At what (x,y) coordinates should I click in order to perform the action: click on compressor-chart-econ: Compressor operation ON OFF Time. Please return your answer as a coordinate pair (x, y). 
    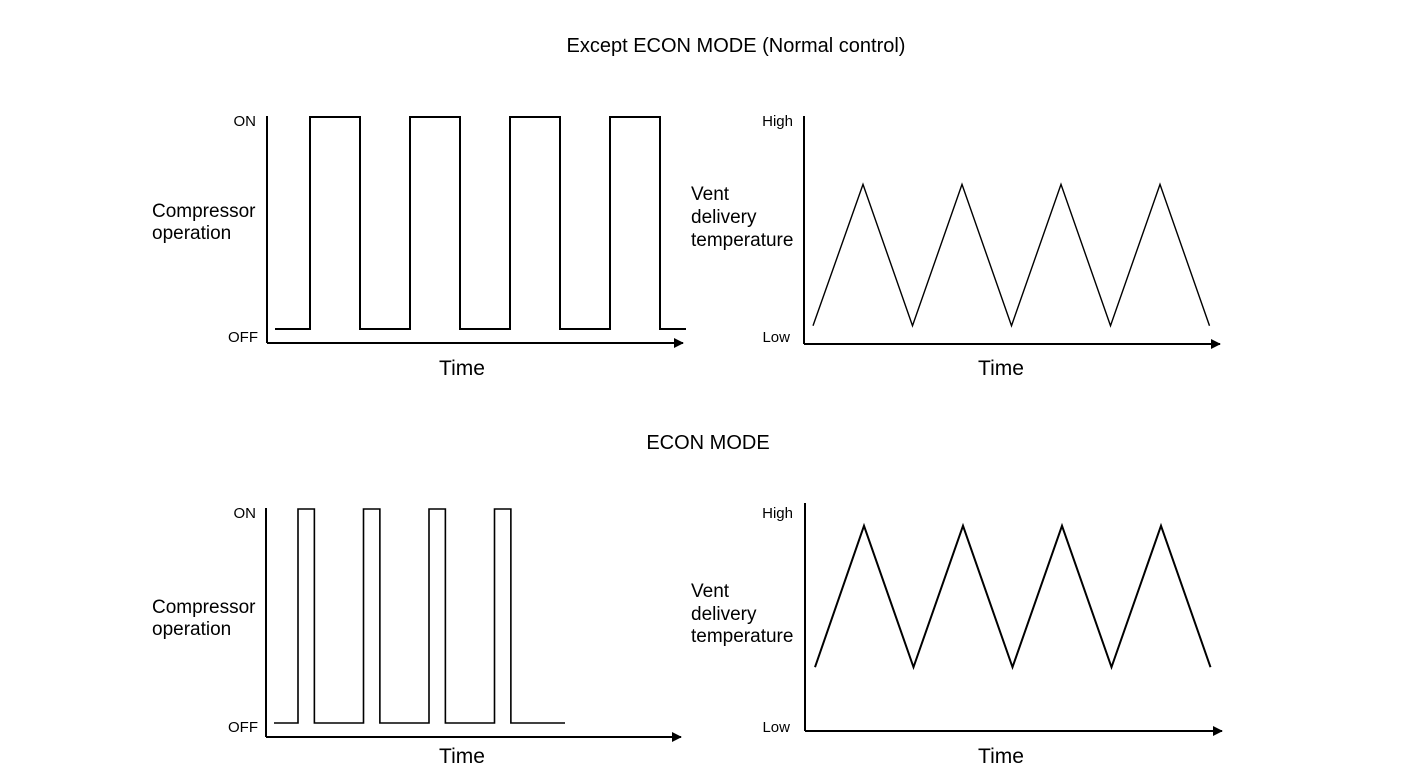
    Looking at the image, I should click on (417, 636).